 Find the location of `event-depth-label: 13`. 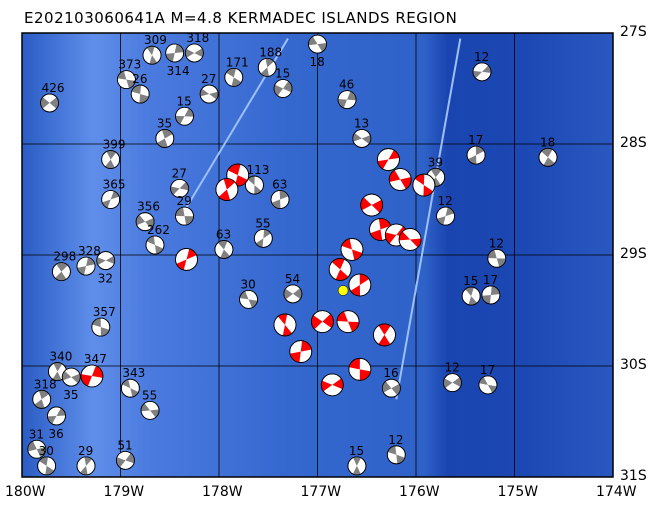

event-depth-label: 13 is located at coordinates (361, 123).